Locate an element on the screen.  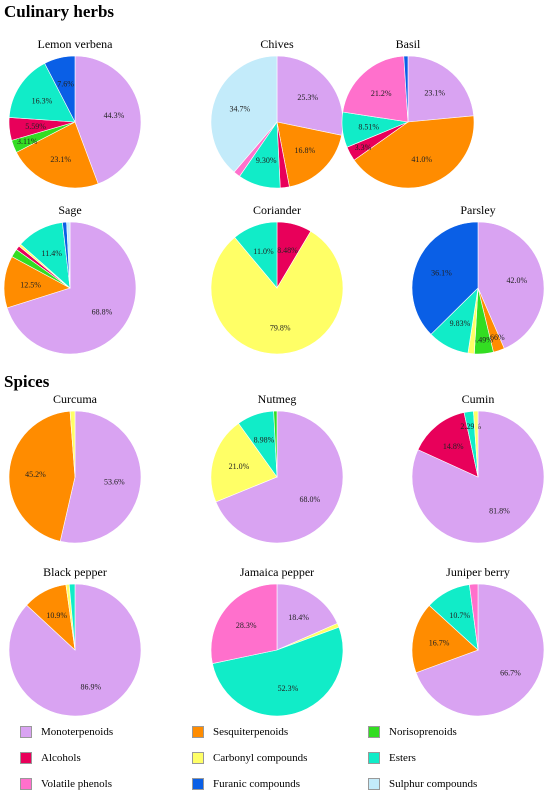
slice-data-label: 2.66% is located at coordinates (494, 337).